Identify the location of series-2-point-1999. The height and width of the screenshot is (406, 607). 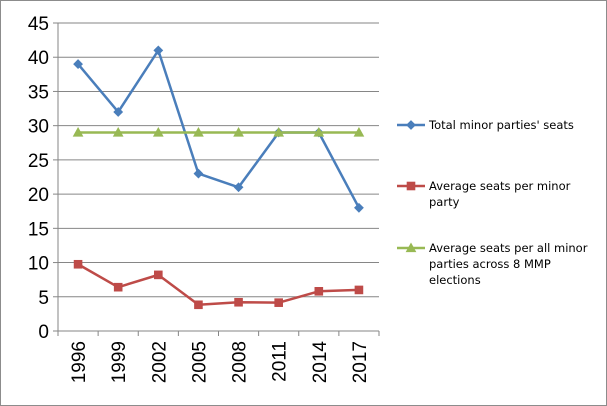
(118, 131).